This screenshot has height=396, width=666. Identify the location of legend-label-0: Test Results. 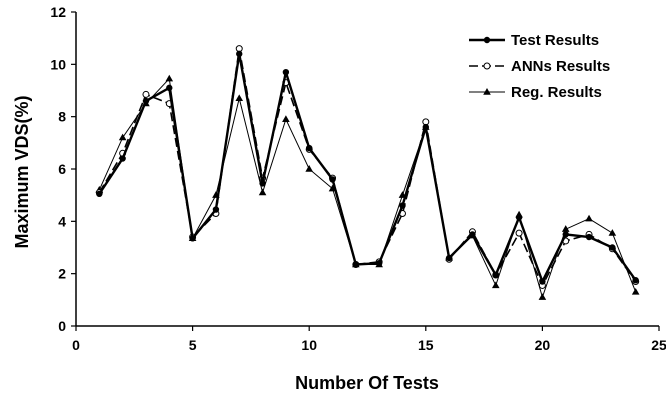
(555, 40).